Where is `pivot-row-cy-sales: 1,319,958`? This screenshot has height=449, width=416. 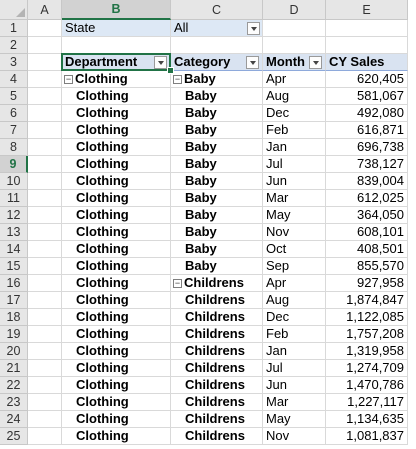 pivot-row-cy-sales: 1,319,958 is located at coordinates (367, 351).